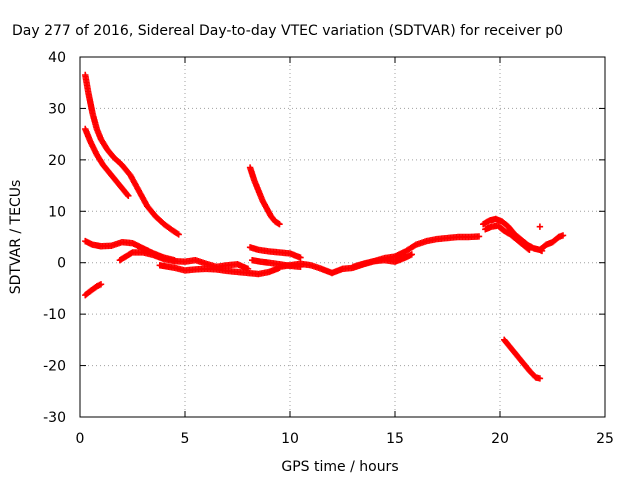  Describe the element at coordinates (16, 237) in the screenshot. I see `y-axis-label: SDTVAR / TECUs` at that location.